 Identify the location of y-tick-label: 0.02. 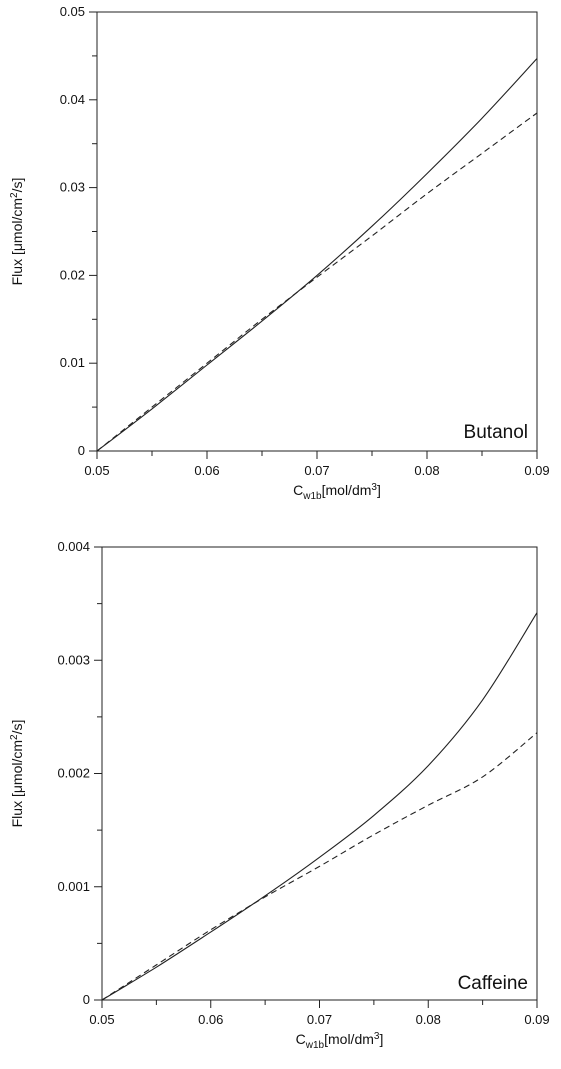
(72, 274).